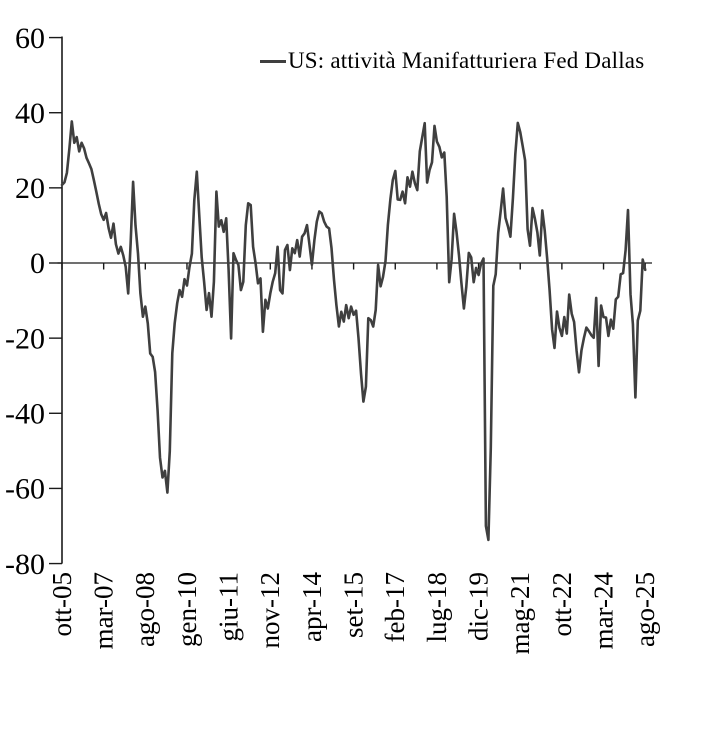 Image resolution: width=705 pixels, height=730 pixels. I want to click on legend-line-marker-icon, so click(273, 61).